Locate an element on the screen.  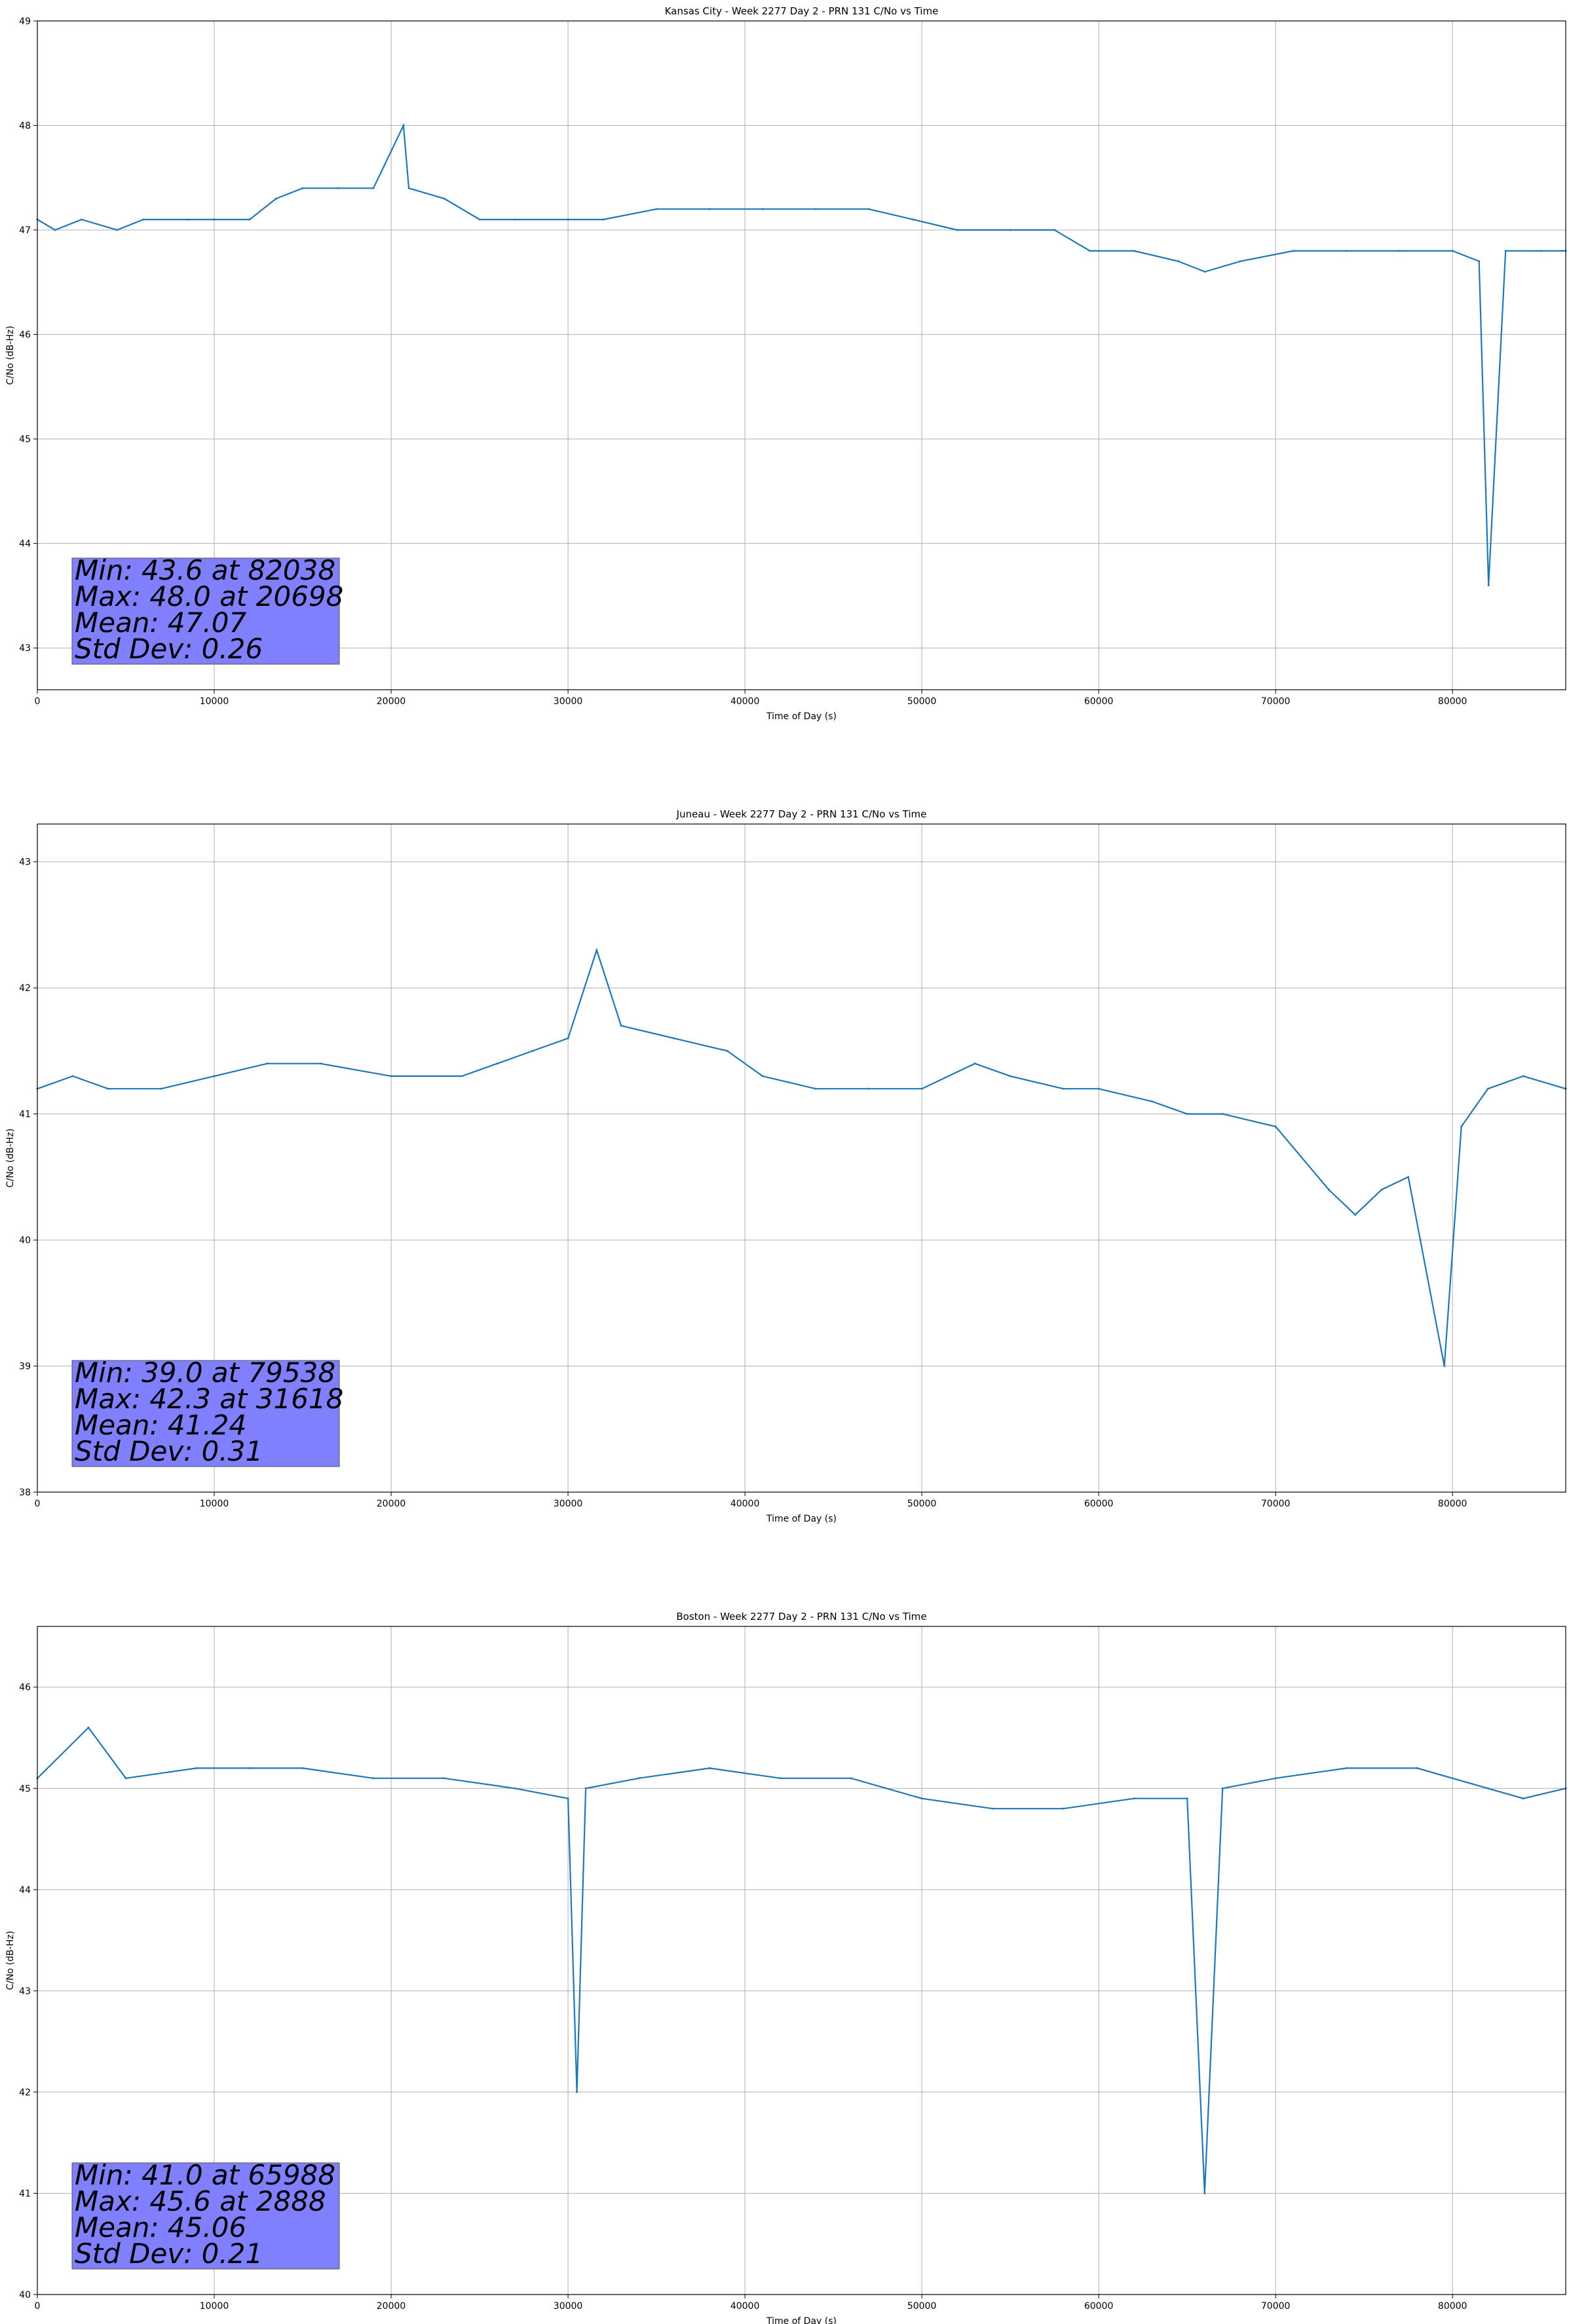
x-tick-label: 40000 is located at coordinates (745, 1504).